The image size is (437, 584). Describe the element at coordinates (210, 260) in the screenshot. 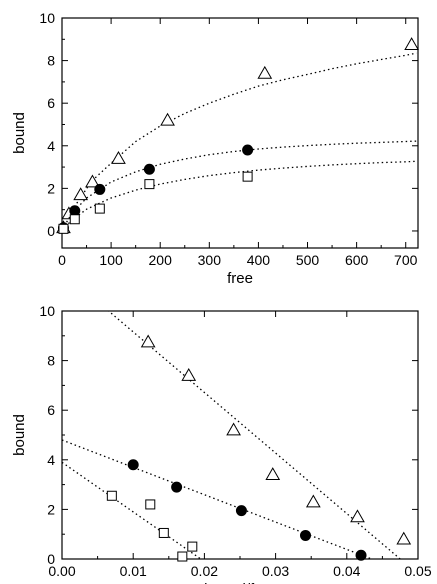

I see `x-tick-label: 300` at that location.